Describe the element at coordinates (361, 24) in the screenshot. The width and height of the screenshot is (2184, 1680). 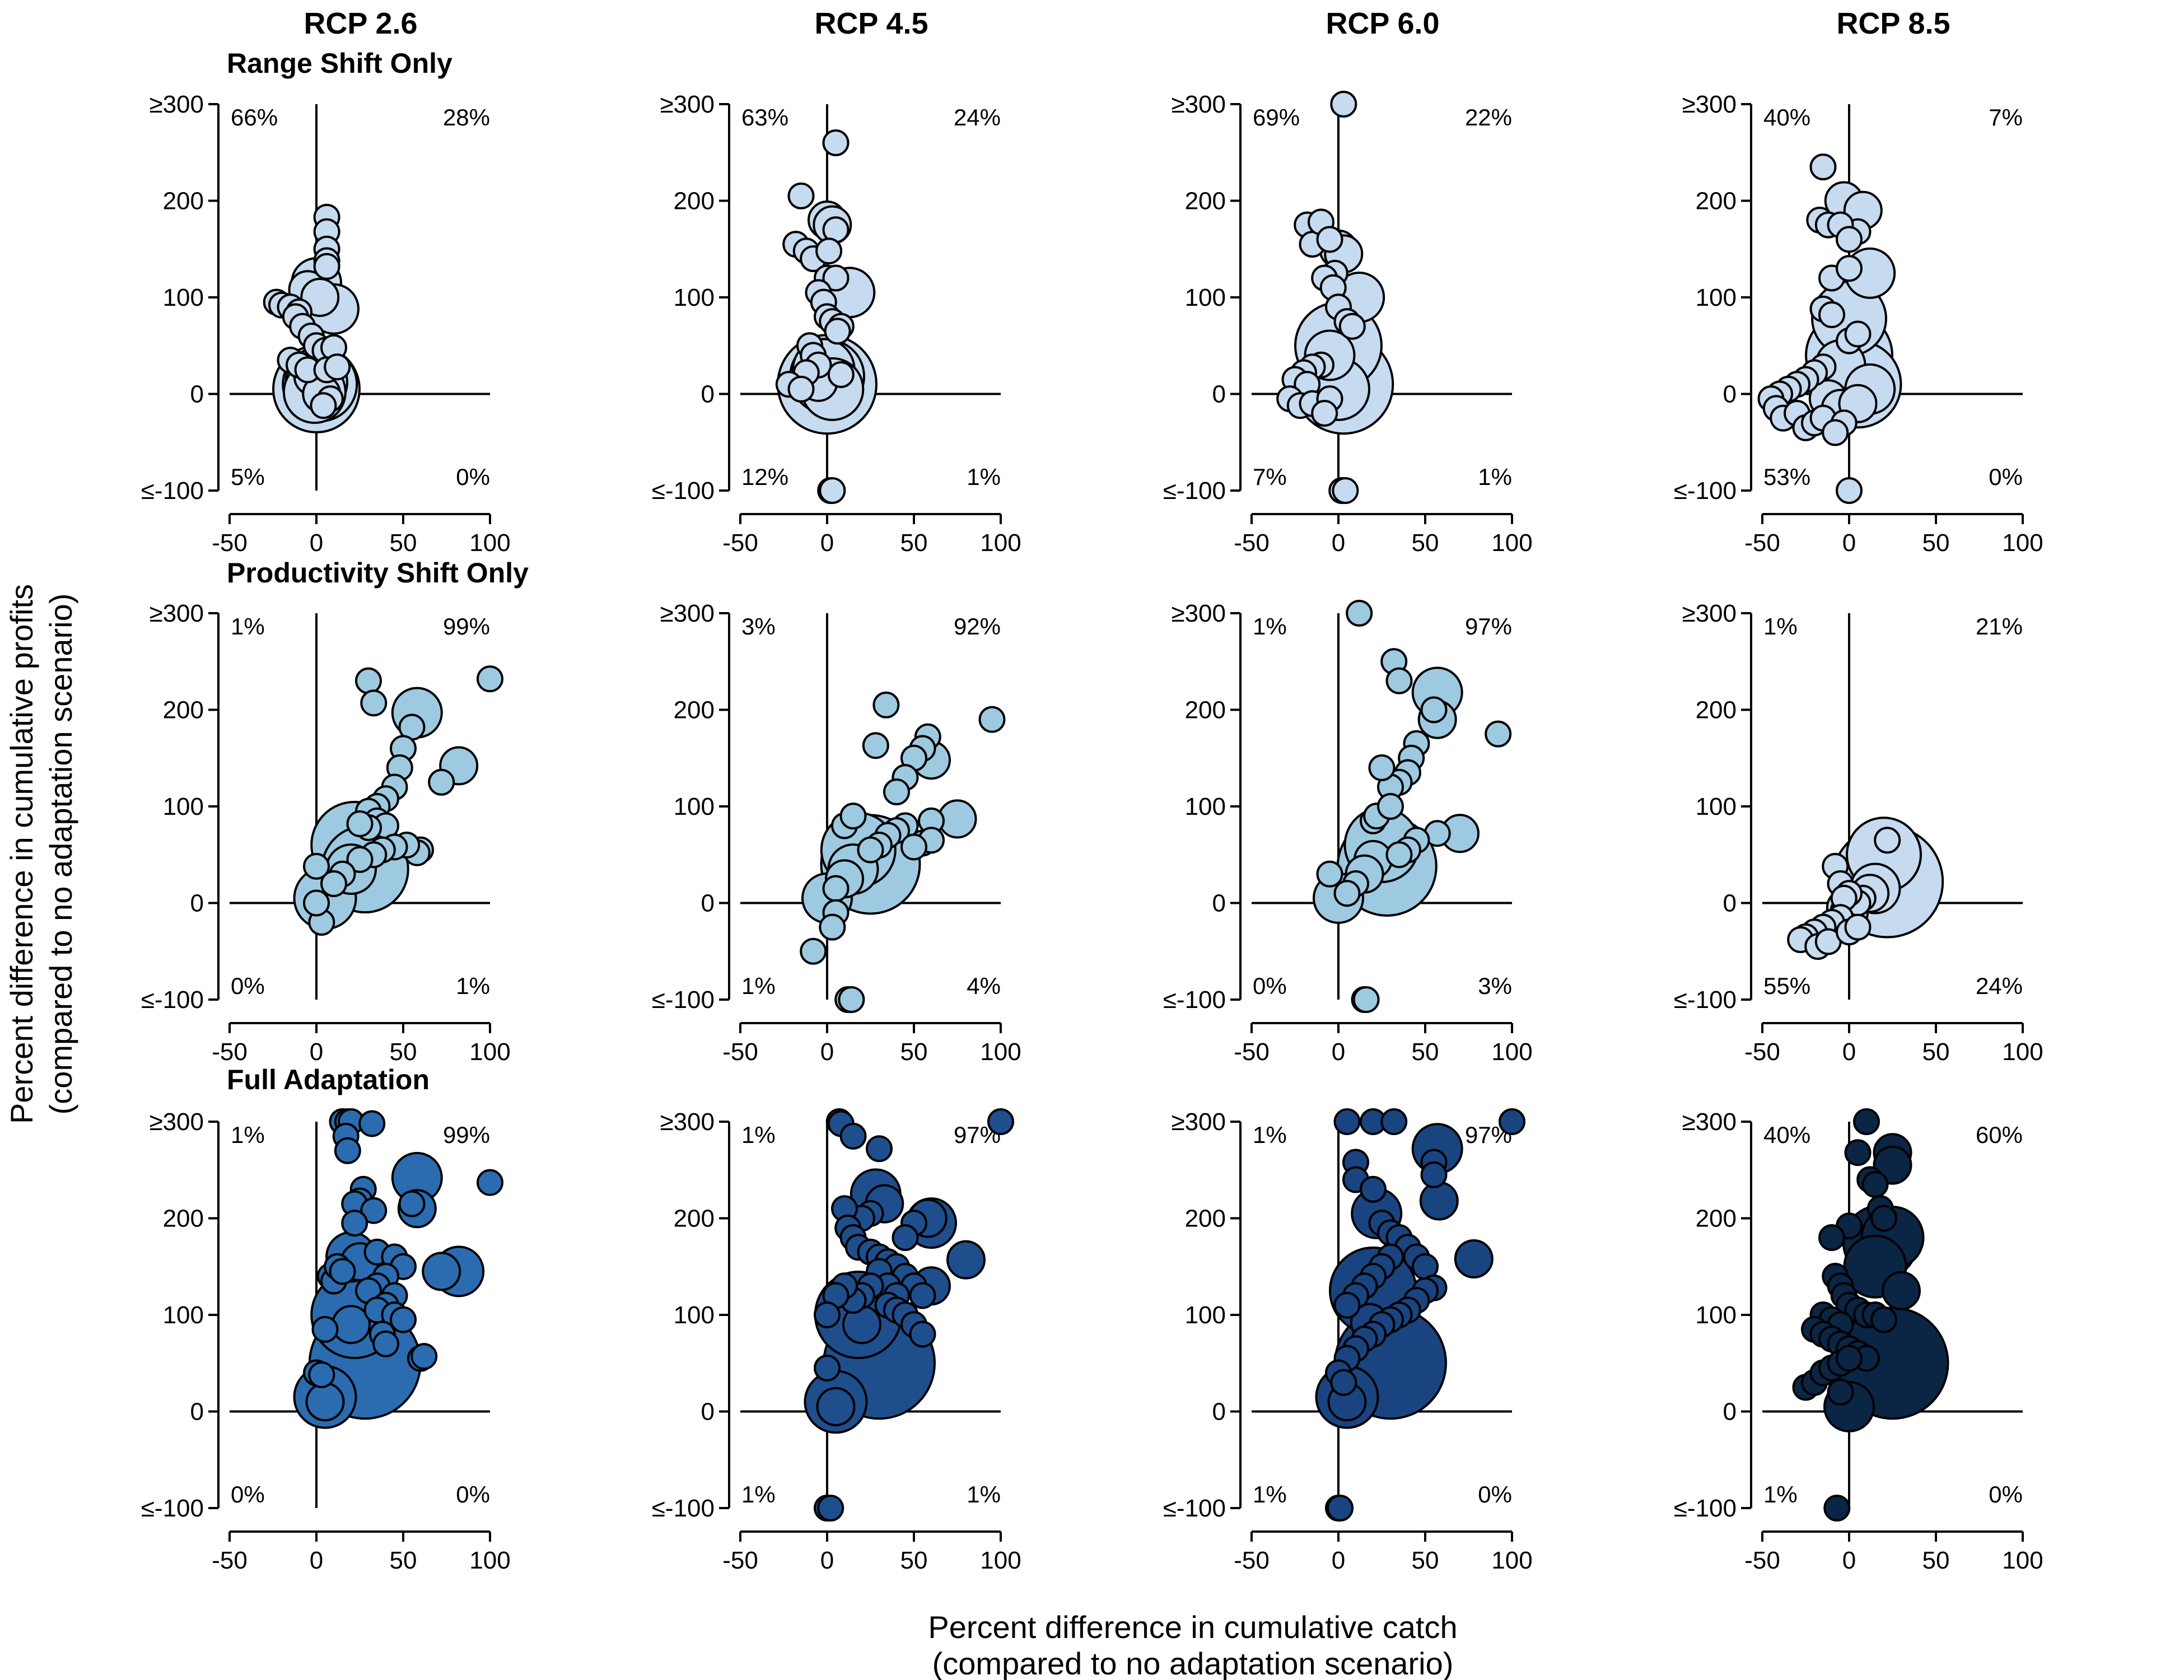
I see `col-title-rcp26: RCP 2.6` at that location.